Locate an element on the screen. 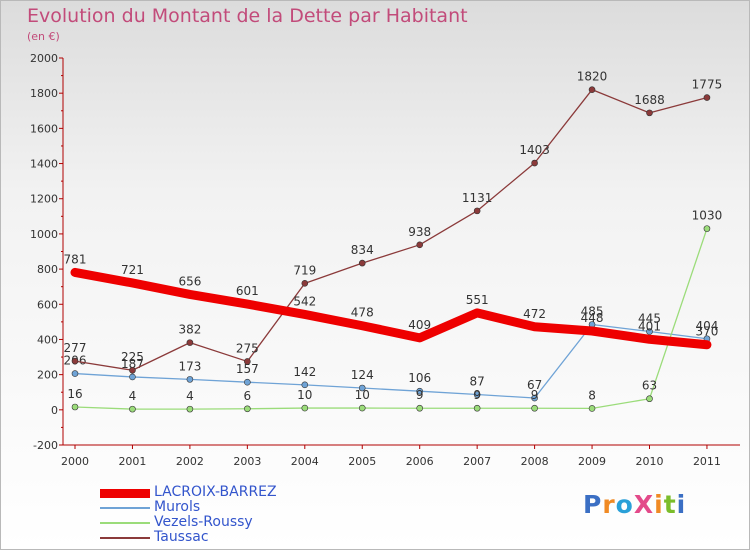  y-tick-label: 1800 is located at coordinates (44, 93).